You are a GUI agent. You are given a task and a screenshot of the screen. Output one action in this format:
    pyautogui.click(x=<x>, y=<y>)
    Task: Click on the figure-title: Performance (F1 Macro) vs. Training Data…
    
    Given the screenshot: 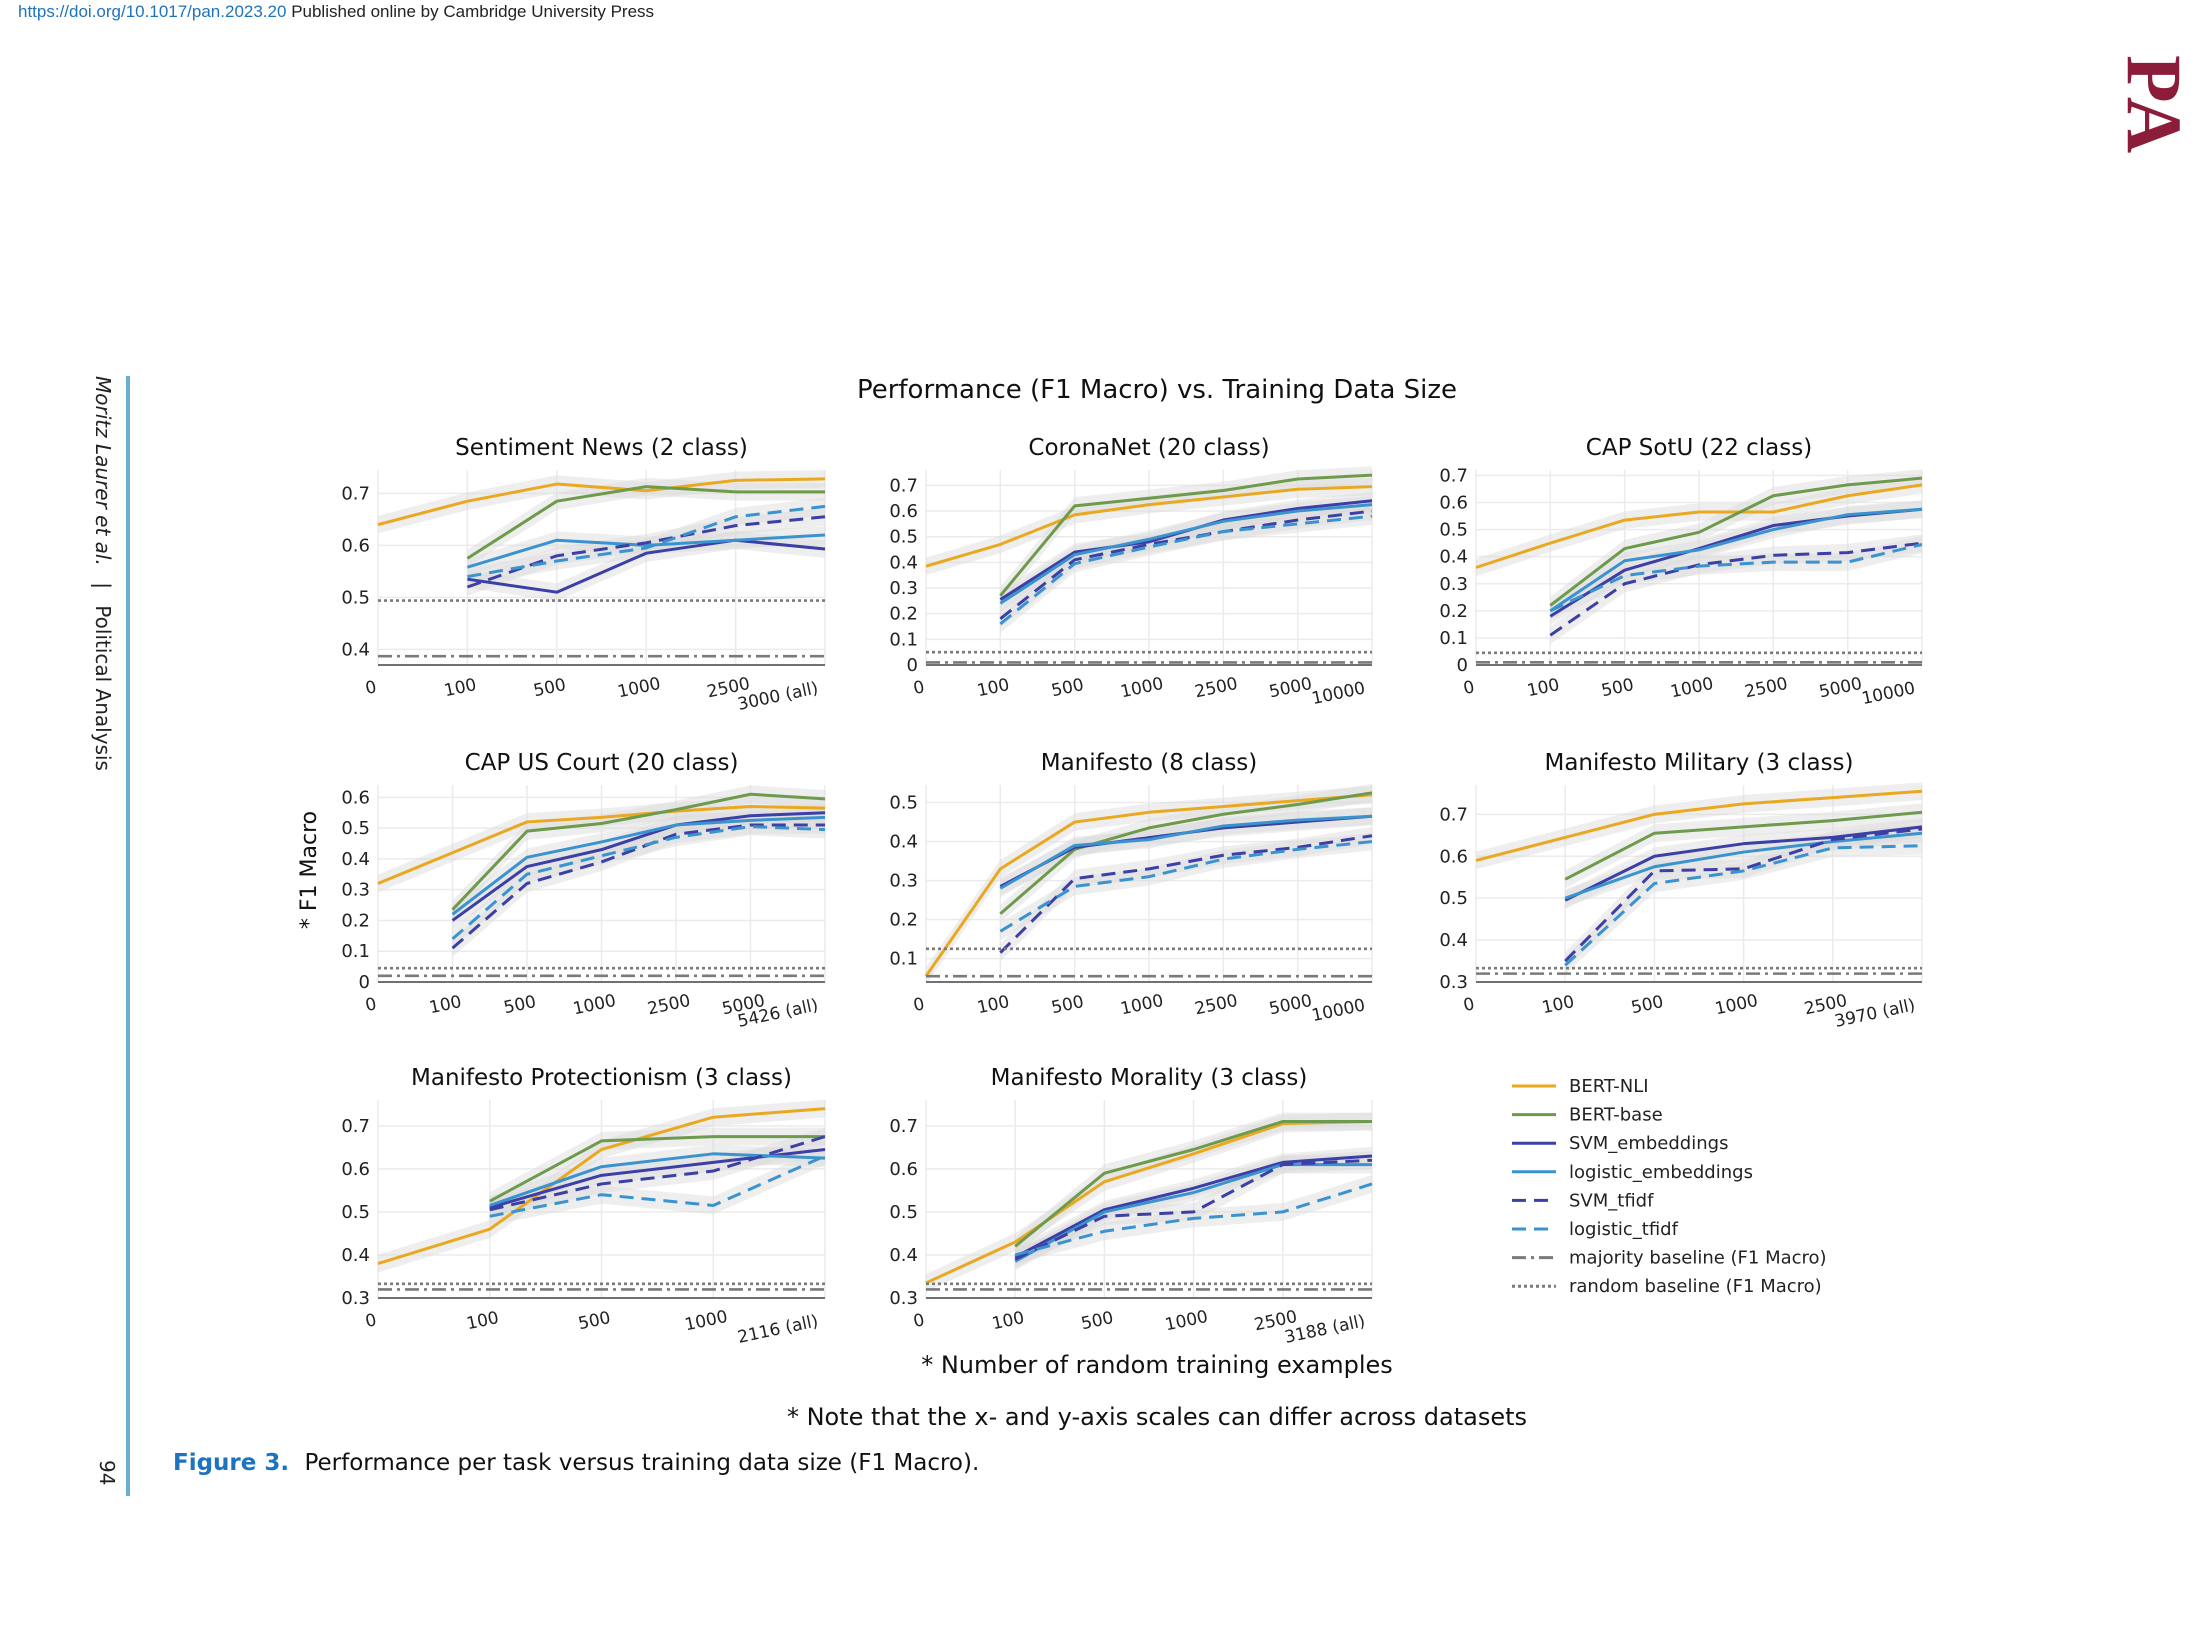 What is the action you would take?
    pyautogui.click(x=1157, y=390)
    